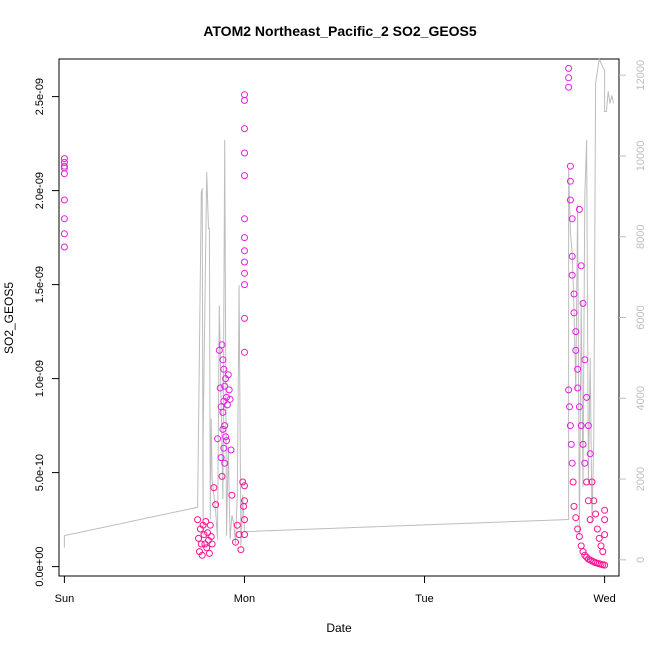  I want to click on x-tick-label: Mon, so click(244, 599).